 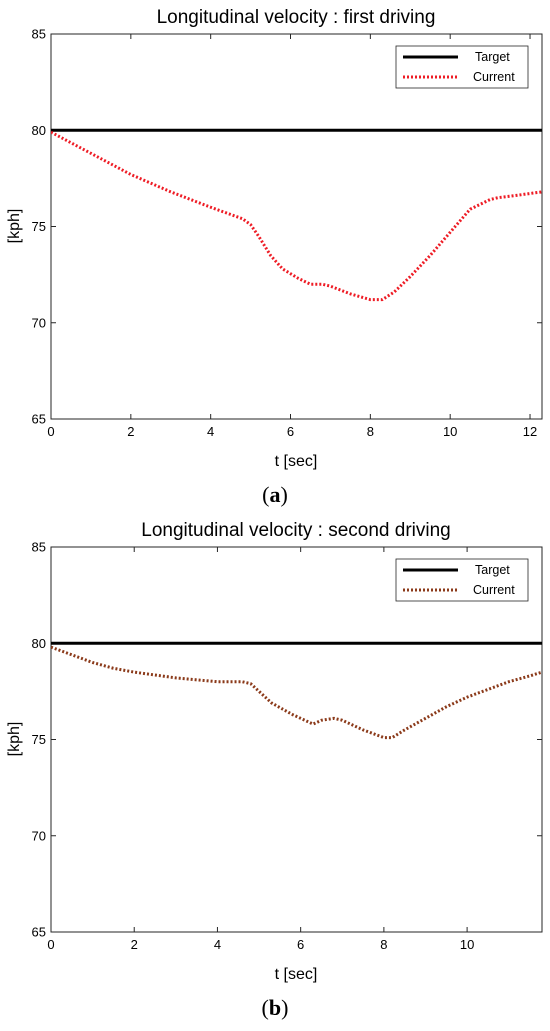 I want to click on caption-a: (a), so click(x=275, y=494).